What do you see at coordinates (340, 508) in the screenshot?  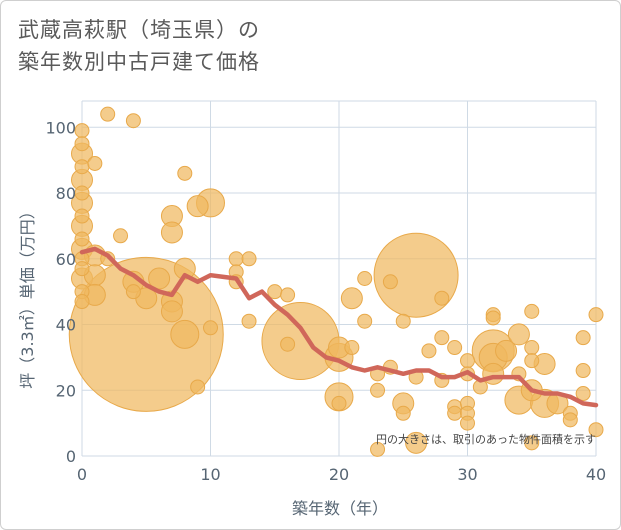 I see `x-axis-label: 築年数（年）` at bounding box center [340, 508].